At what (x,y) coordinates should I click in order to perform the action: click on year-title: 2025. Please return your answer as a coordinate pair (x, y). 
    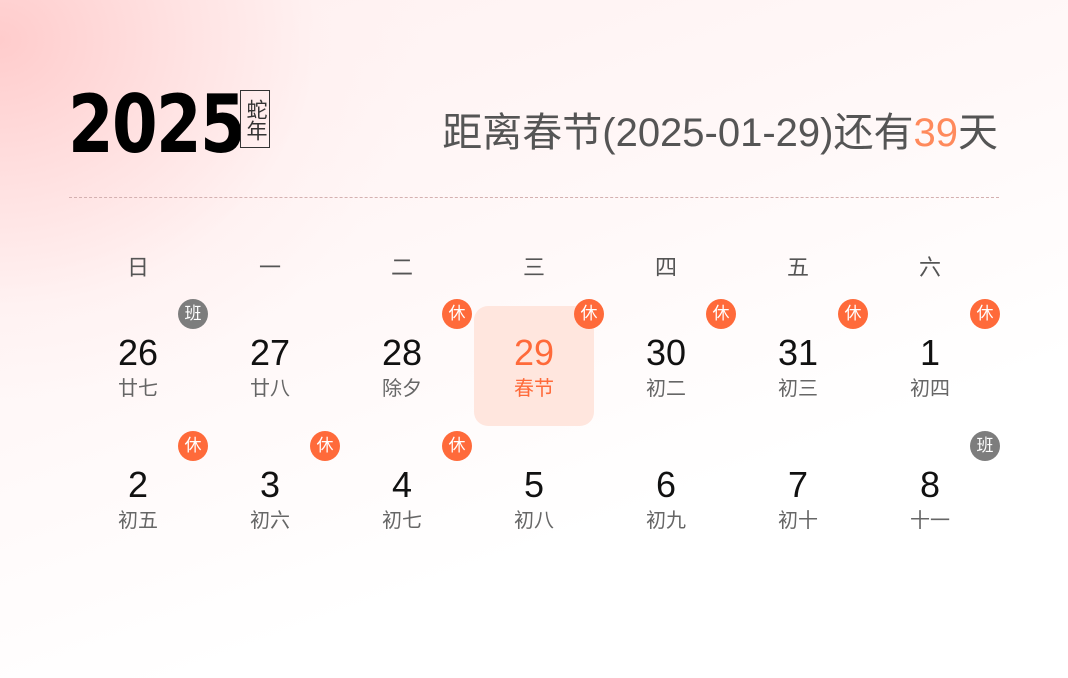
    Looking at the image, I should click on (157, 124).